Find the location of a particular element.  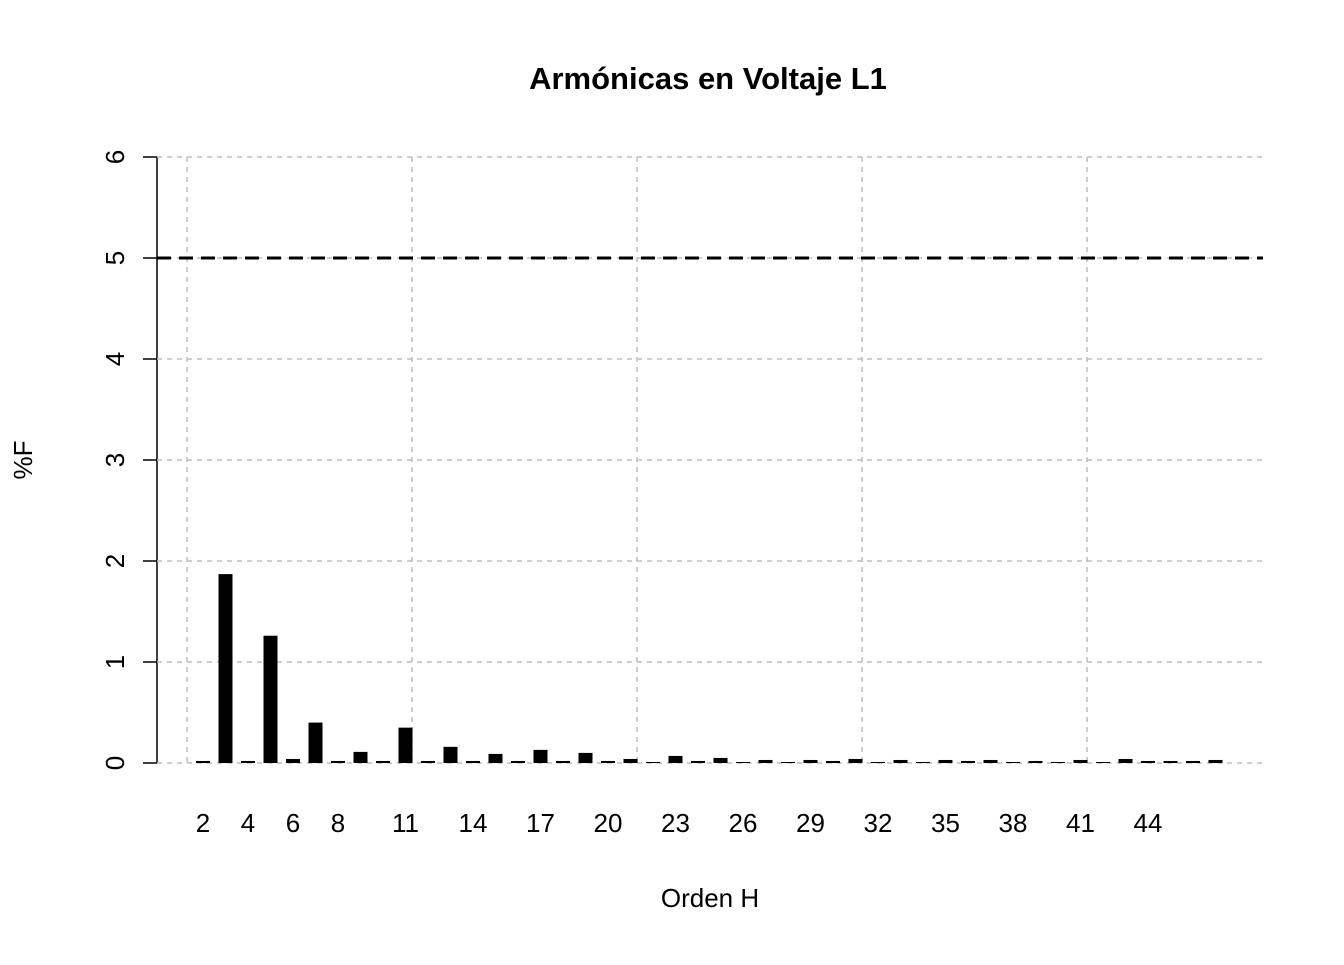

x-tick-label: 6 is located at coordinates (293, 823).